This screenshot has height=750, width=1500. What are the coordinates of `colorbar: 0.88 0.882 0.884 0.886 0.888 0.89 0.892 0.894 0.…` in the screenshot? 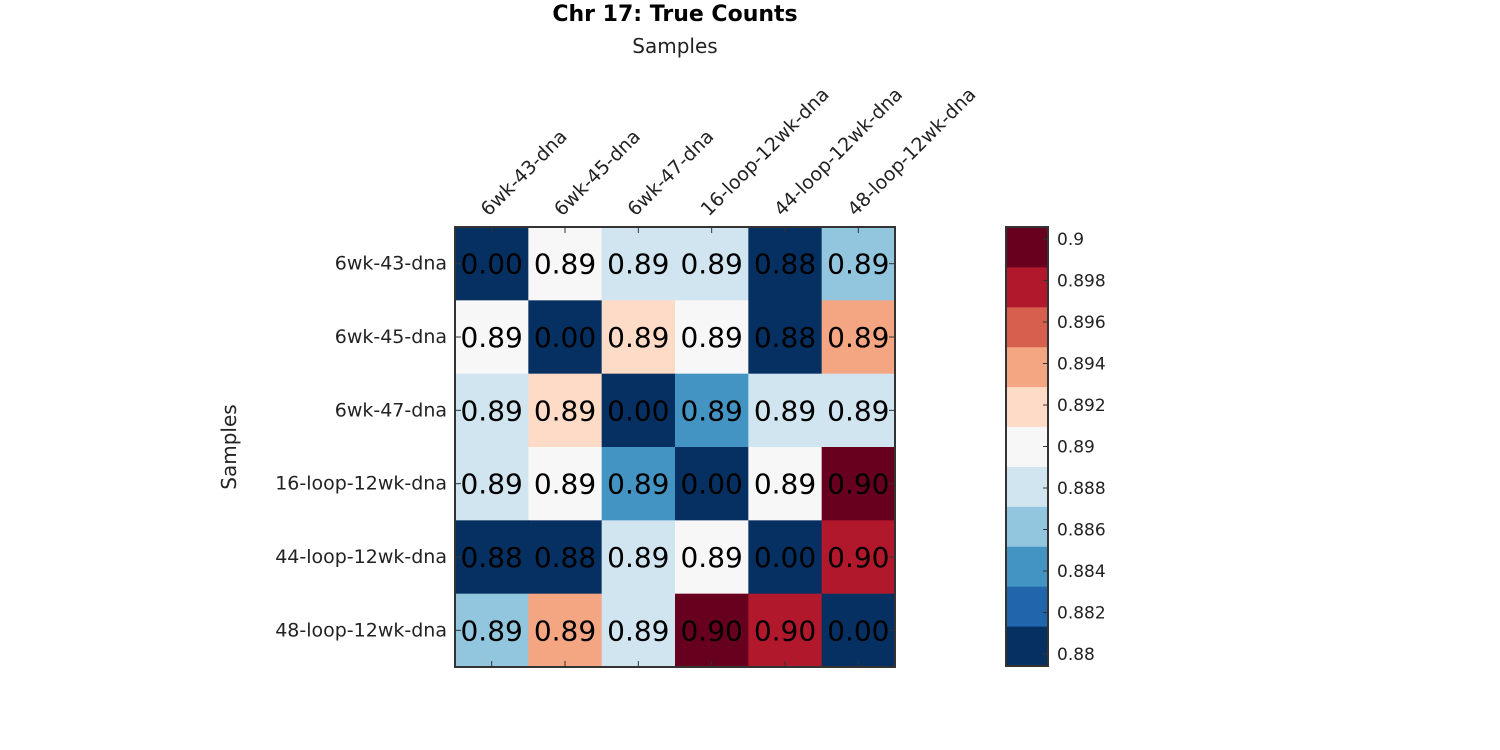 It's located at (1055, 446).